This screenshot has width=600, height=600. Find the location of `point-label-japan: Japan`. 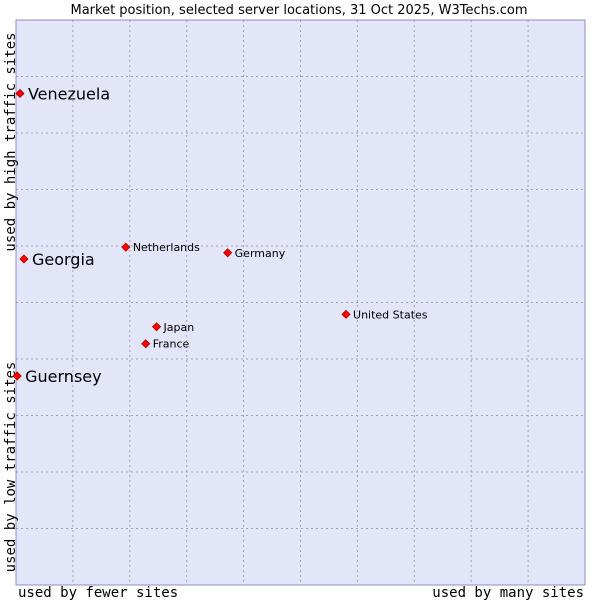

point-label-japan: Japan is located at coordinates (179, 327).